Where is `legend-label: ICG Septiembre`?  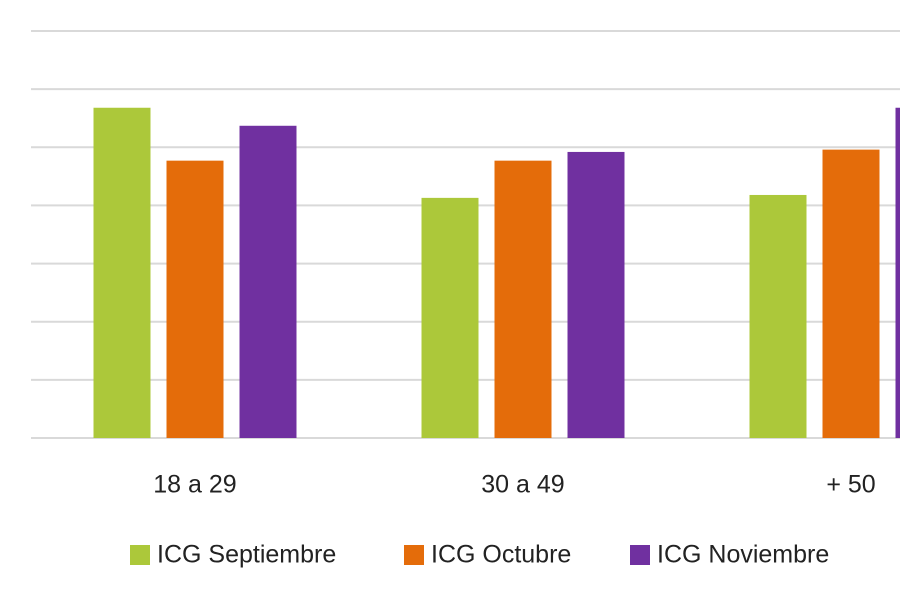
legend-label: ICG Septiembre is located at coordinates (246, 555).